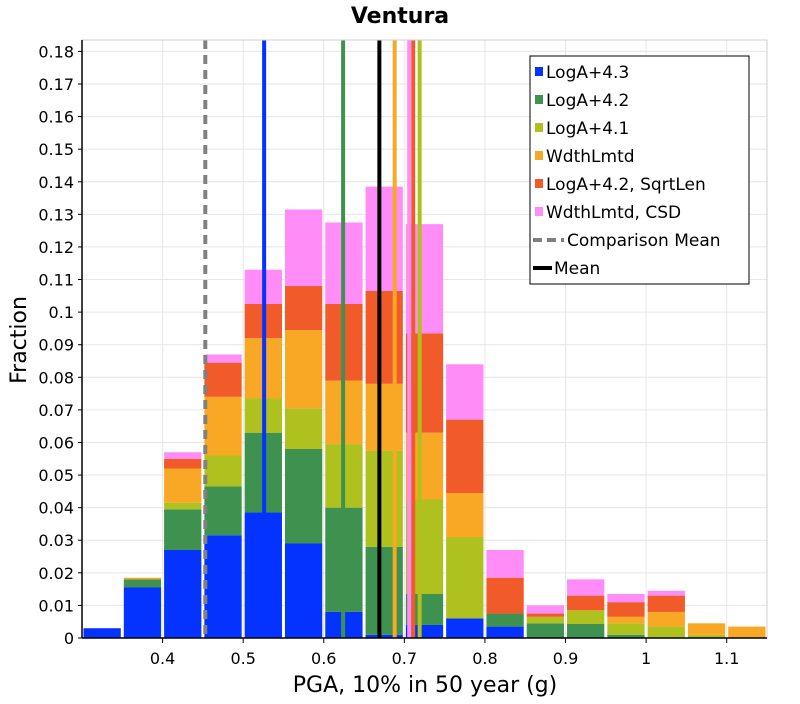 Image resolution: width=800 pixels, height=704 pixels. What do you see at coordinates (56, 117) in the screenshot?
I see `y-tick-label: 0.16` at bounding box center [56, 117].